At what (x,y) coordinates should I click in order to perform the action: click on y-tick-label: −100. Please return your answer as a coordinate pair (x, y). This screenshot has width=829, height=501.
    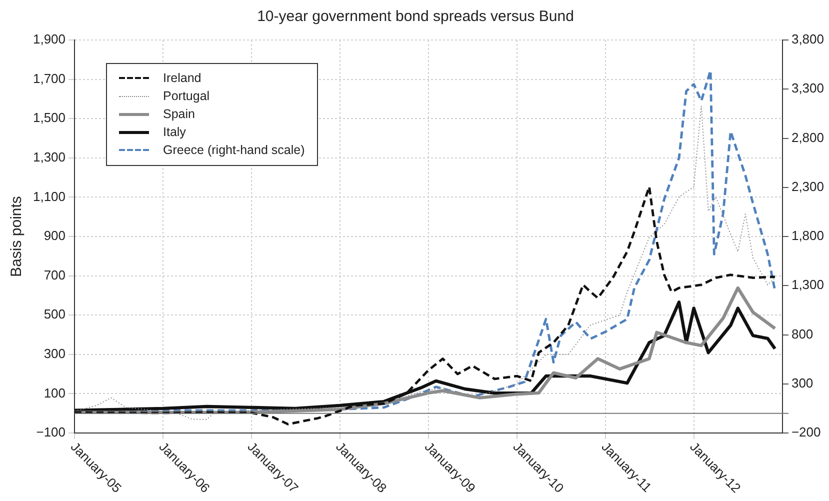
    Looking at the image, I should click on (51, 432).